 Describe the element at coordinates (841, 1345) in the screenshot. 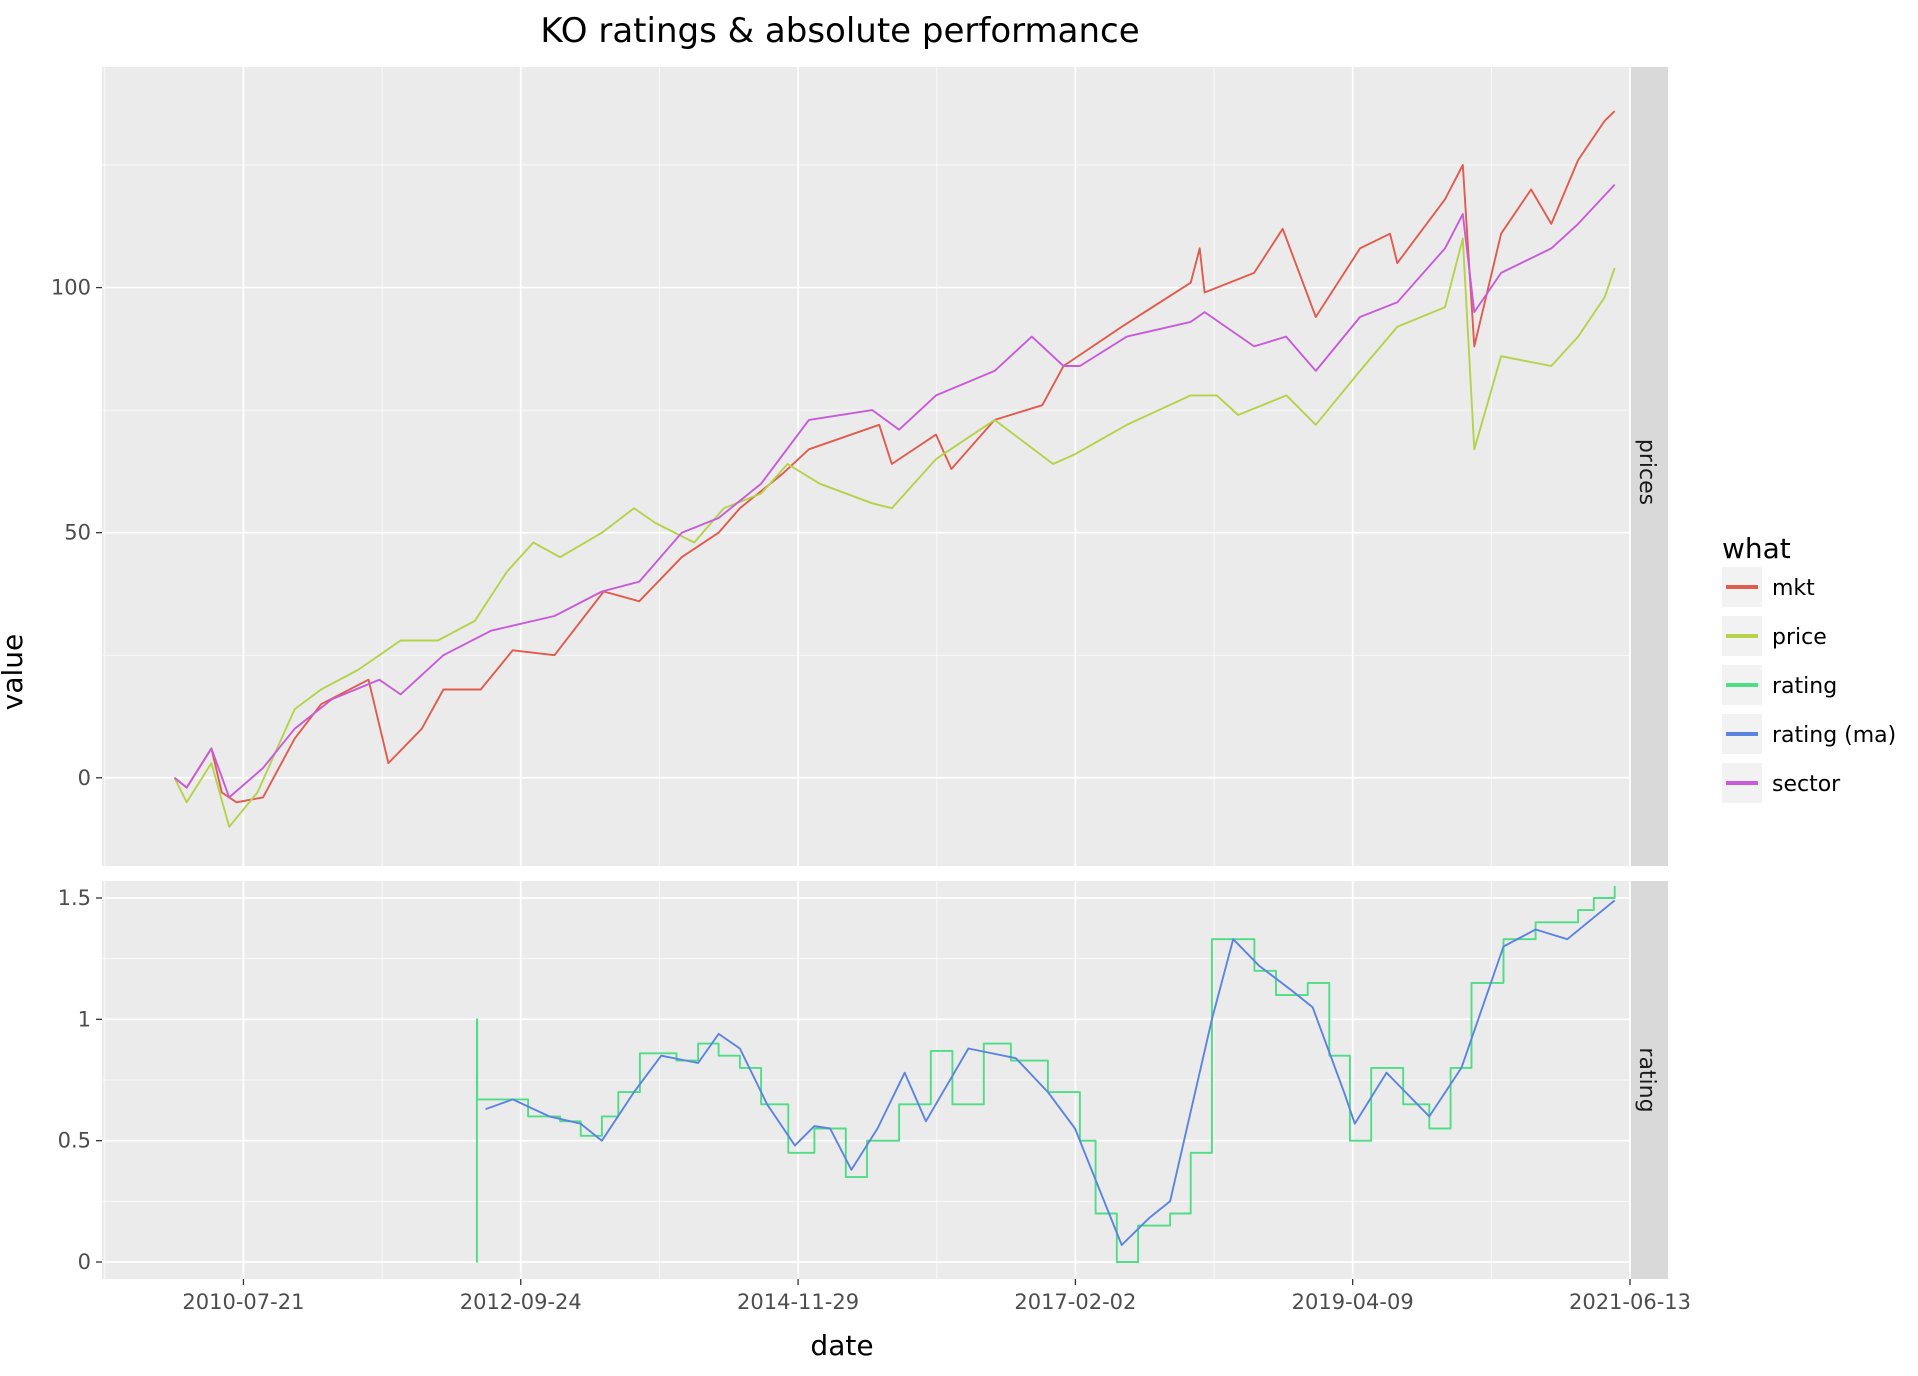

I see `x-axis-title: date` at that location.